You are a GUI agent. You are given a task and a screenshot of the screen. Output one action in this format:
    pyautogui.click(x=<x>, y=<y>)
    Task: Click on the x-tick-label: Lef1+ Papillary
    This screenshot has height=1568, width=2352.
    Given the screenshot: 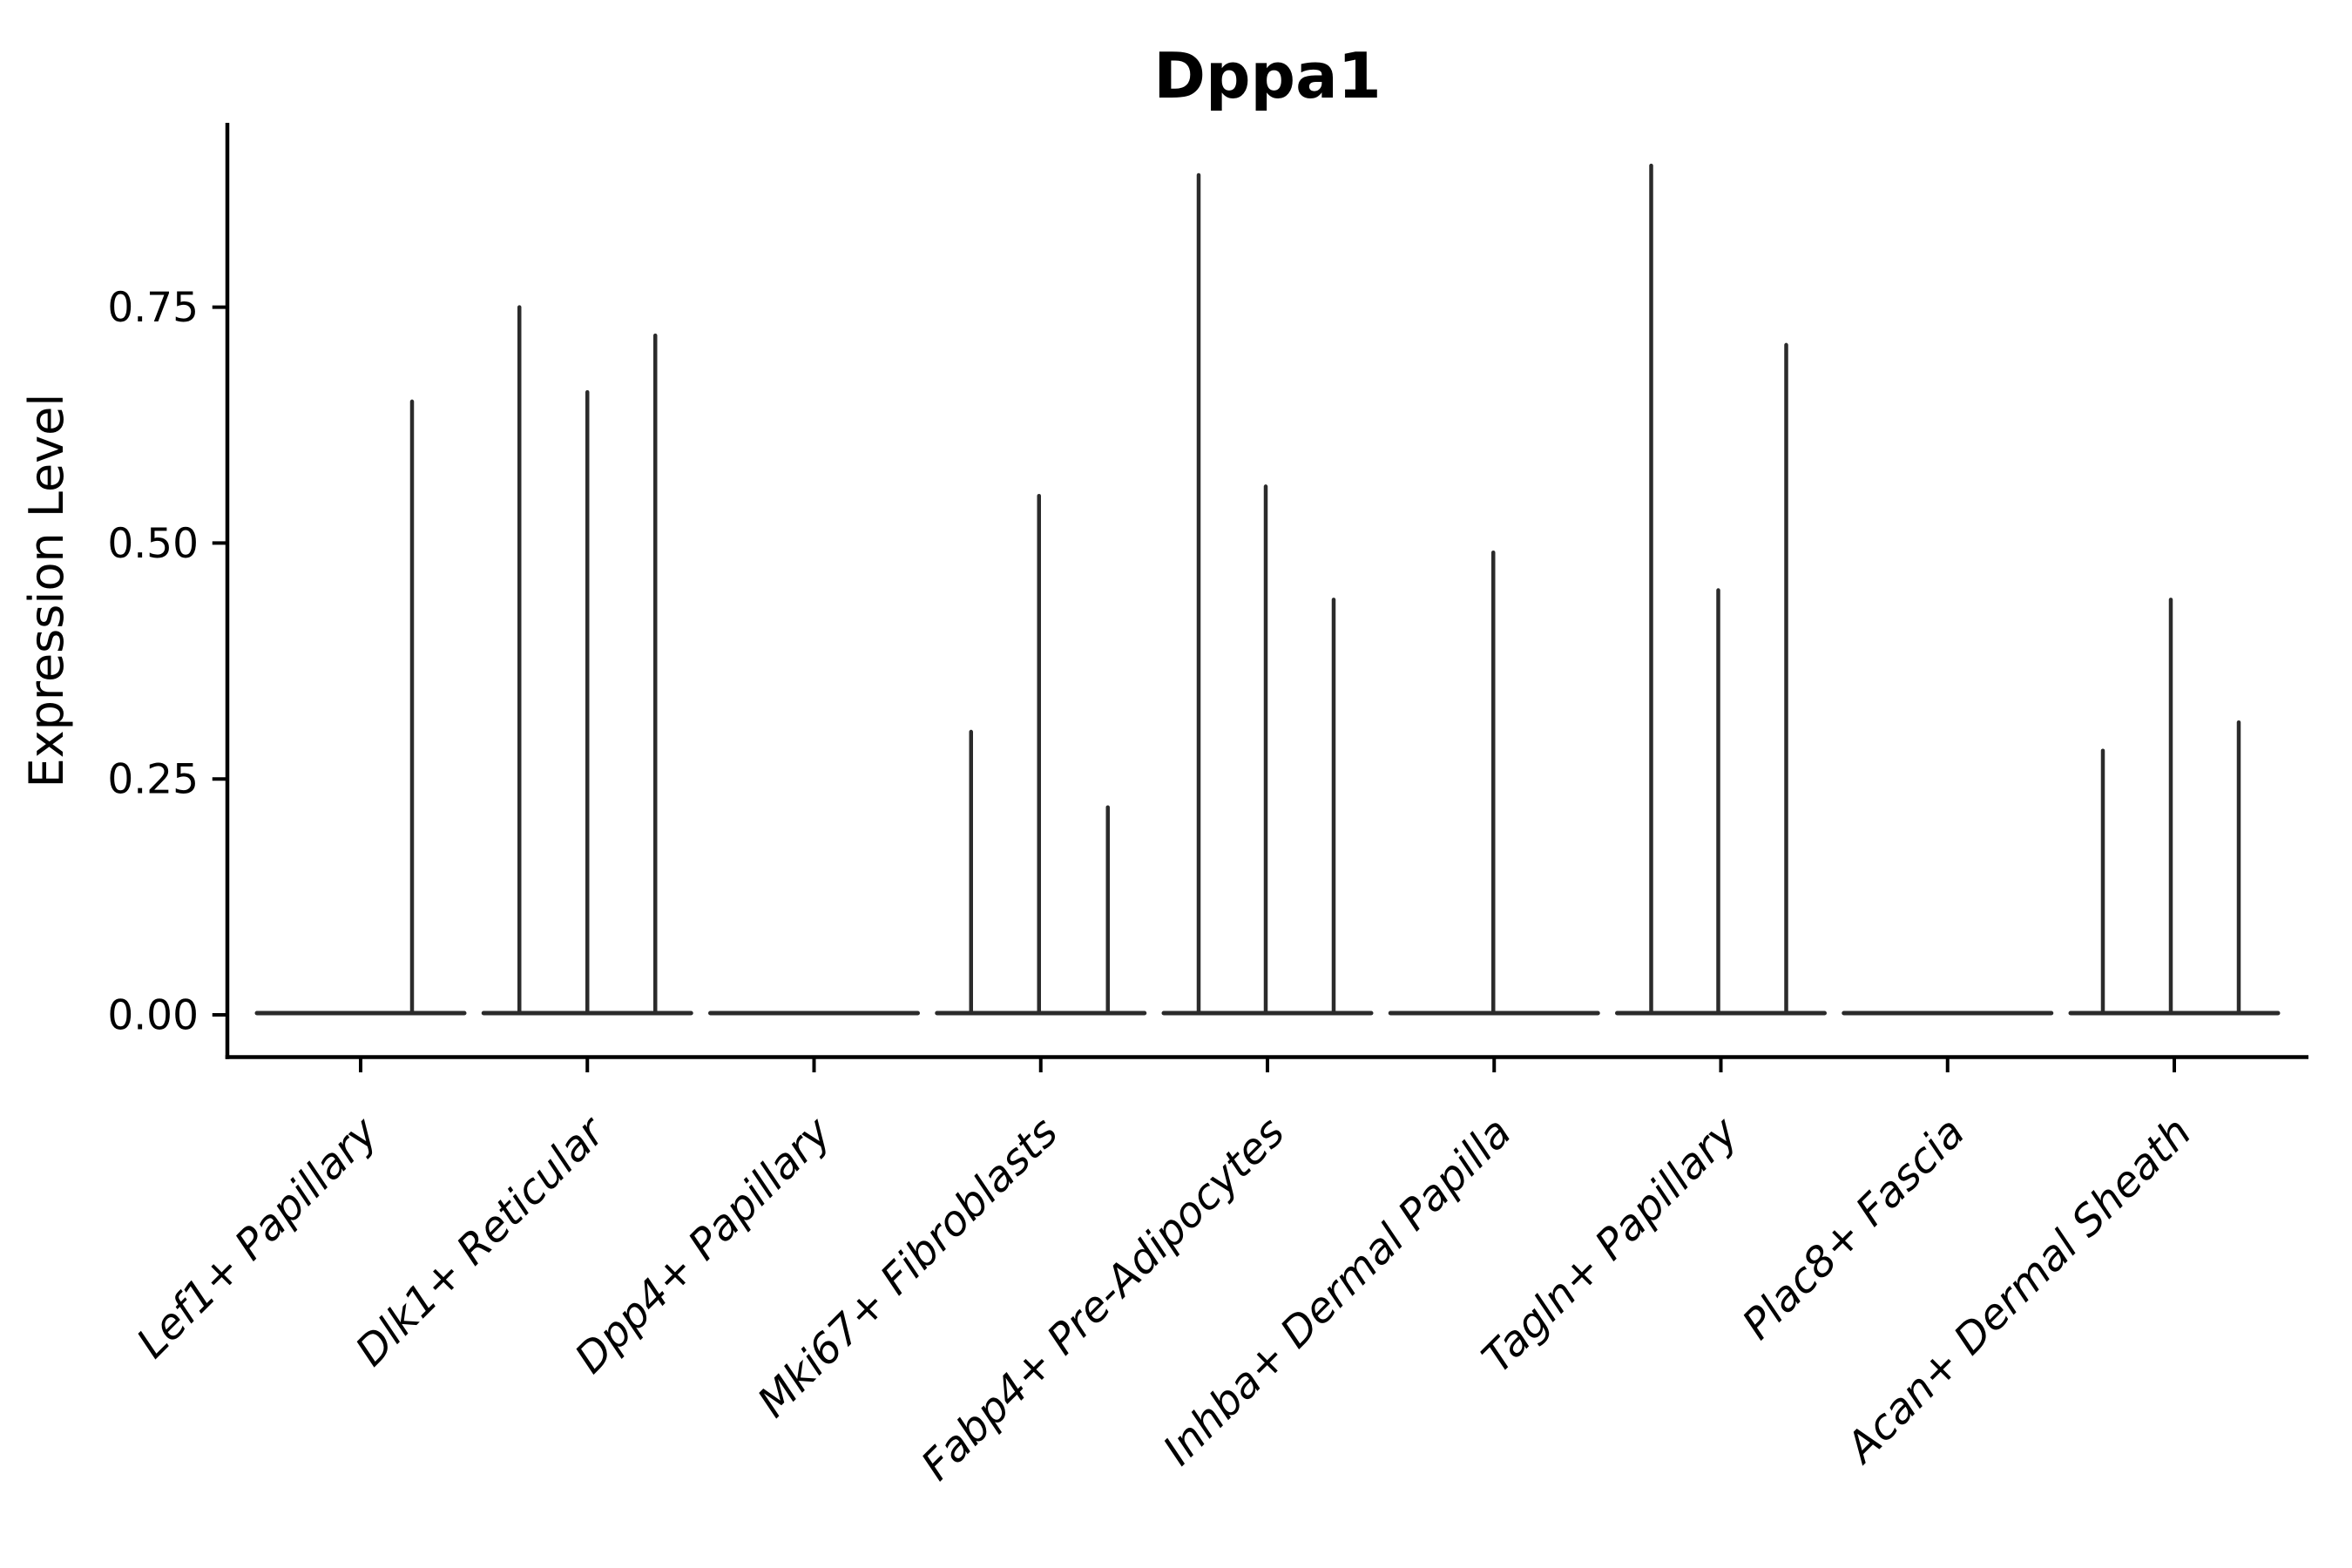 What is the action you would take?
    pyautogui.click(x=257, y=1237)
    